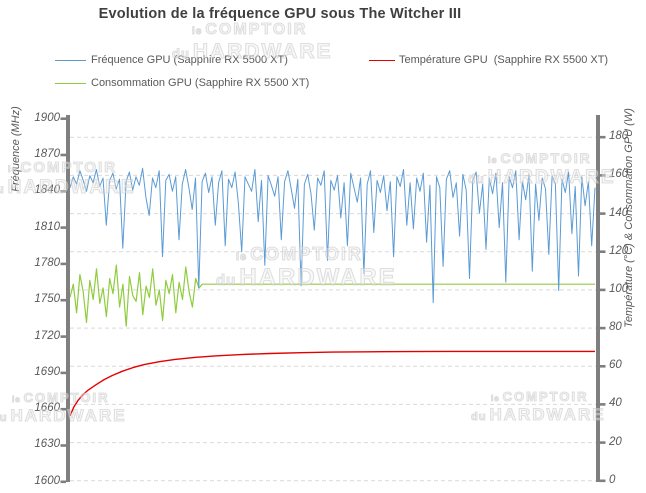 The width and height of the screenshot is (646, 493). Describe the element at coordinates (70, 60) in the screenshot. I see `frequency-legend-line-swatch` at that location.